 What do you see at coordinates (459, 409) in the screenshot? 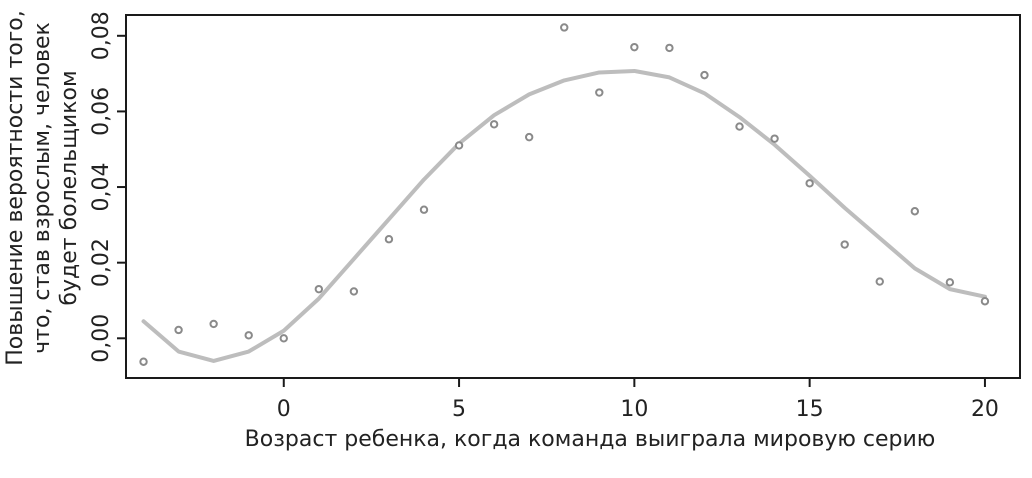
I see `x-tick-label: 5` at bounding box center [459, 409].